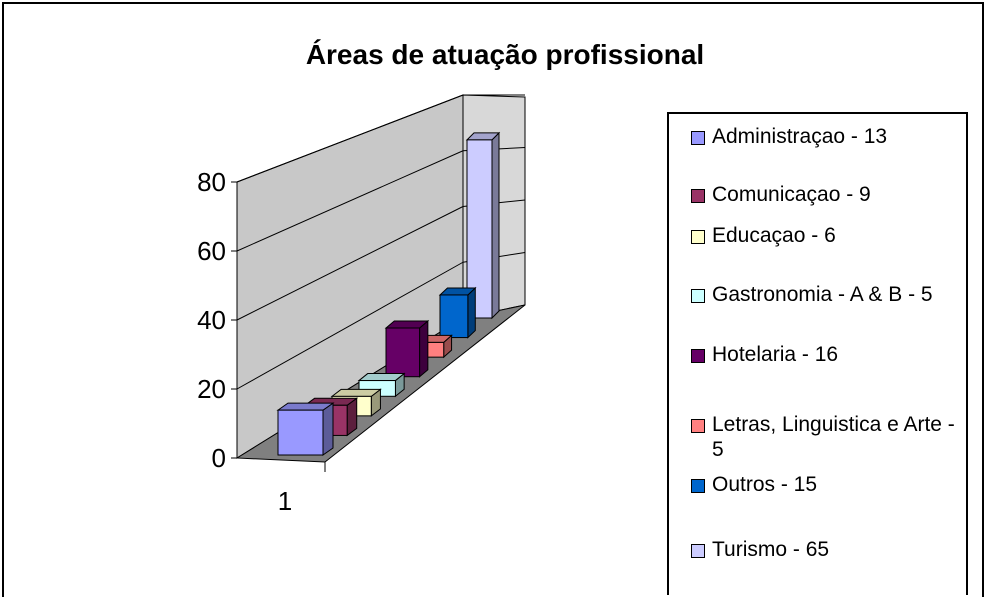 This screenshot has width=986, height=597. I want to click on bars, so click(388, 293).